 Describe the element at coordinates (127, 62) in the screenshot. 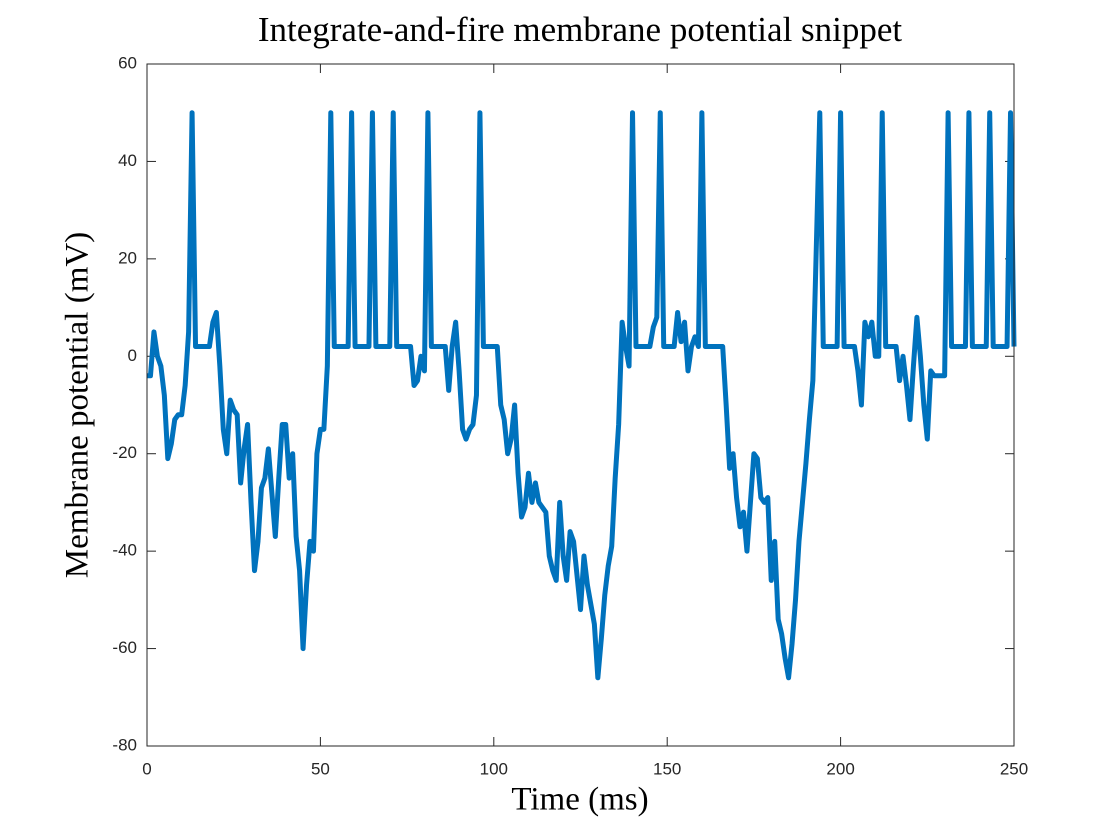

I see `y-tick-label: 60` at that location.